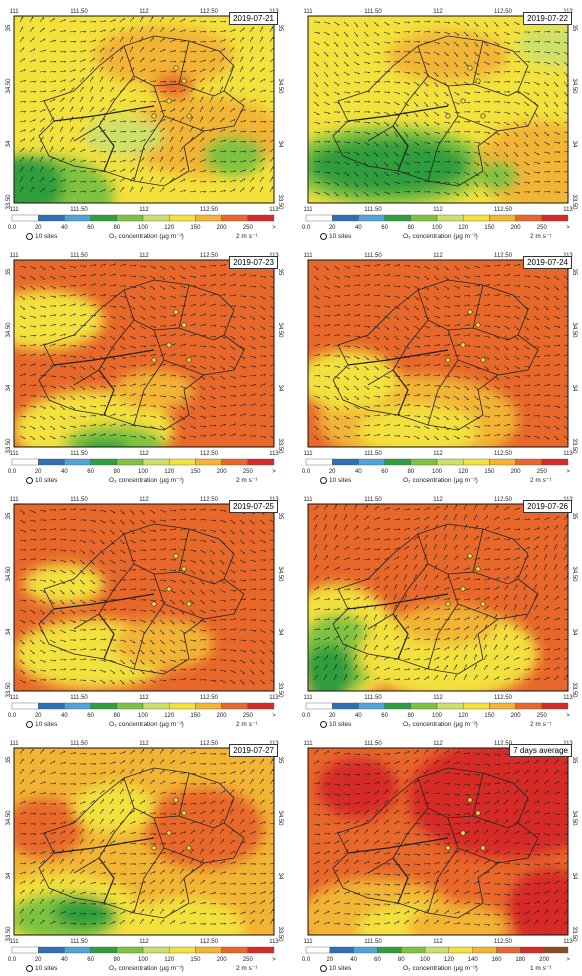 Image resolution: width=582 pixels, height=976 pixels. What do you see at coordinates (253, 262) in the screenshot?
I see `panel-date-label: 2019-07-23` at bounding box center [253, 262].